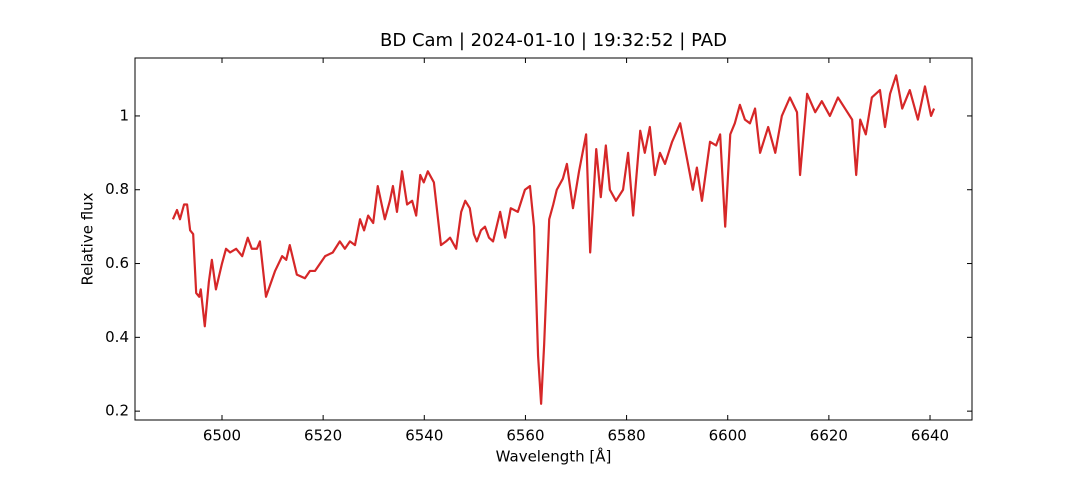 The height and width of the screenshot is (480, 1080). What do you see at coordinates (626, 436) in the screenshot?
I see `x-tick-label: 6580` at bounding box center [626, 436].